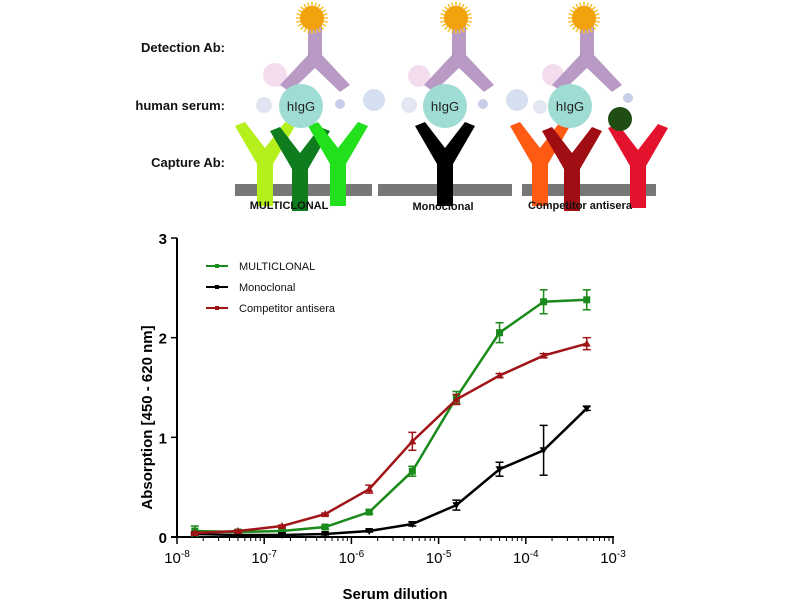  What do you see at coordinates (267, 288) in the screenshot?
I see `legend-label: Monoclonal` at bounding box center [267, 288].